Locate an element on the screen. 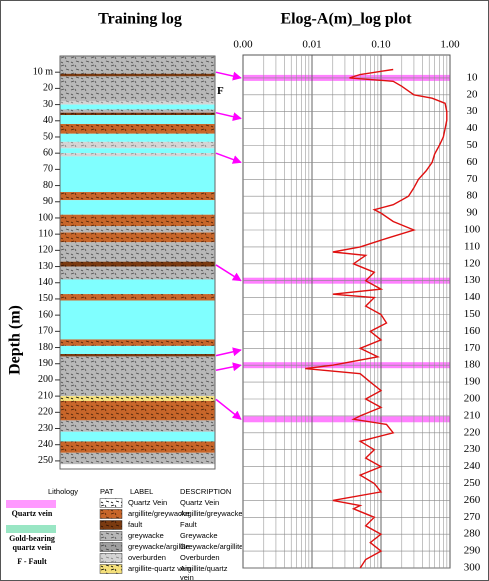 This screenshot has height=581, width=489. legend-header: LABEL is located at coordinates (141, 491).